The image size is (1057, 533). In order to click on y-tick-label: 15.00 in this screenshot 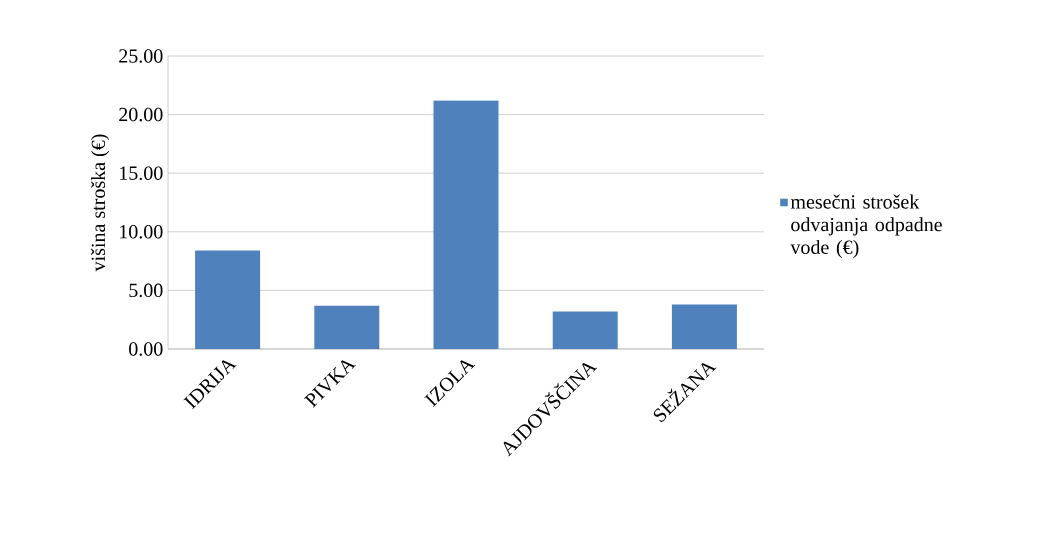, I will do `click(141, 173)`.